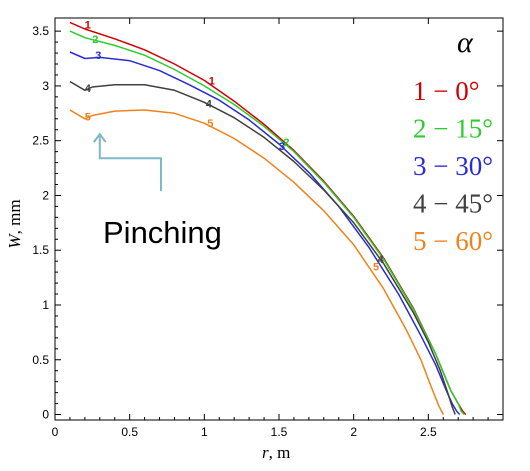 The width and height of the screenshot is (530, 471). What do you see at coordinates (45, 86) in the screenshot?
I see `y-tick-label: 3` at bounding box center [45, 86].